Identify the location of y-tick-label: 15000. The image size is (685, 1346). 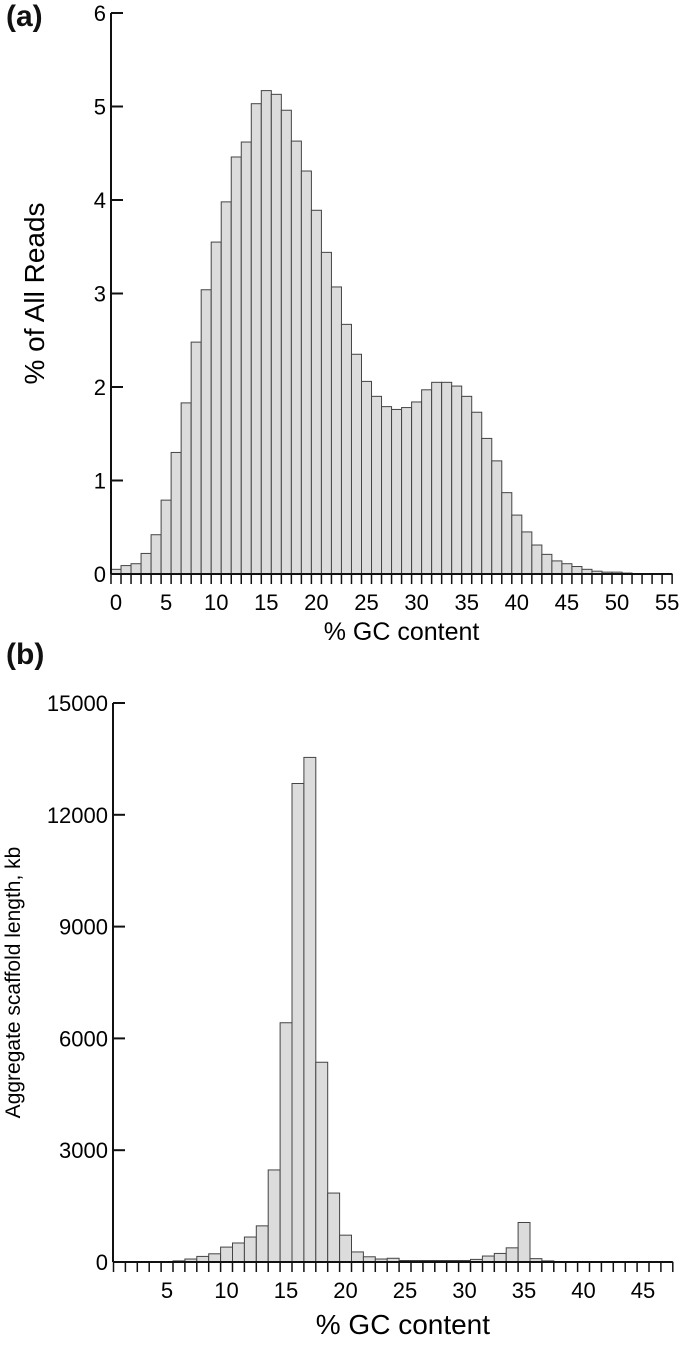
(77, 703).